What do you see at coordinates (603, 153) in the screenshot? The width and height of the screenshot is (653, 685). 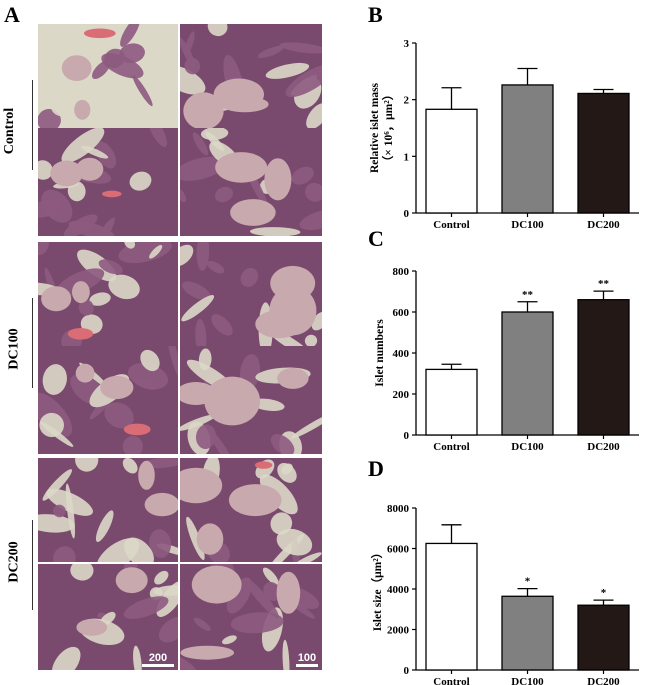 I see `chart-b-bar-dc200` at bounding box center [603, 153].